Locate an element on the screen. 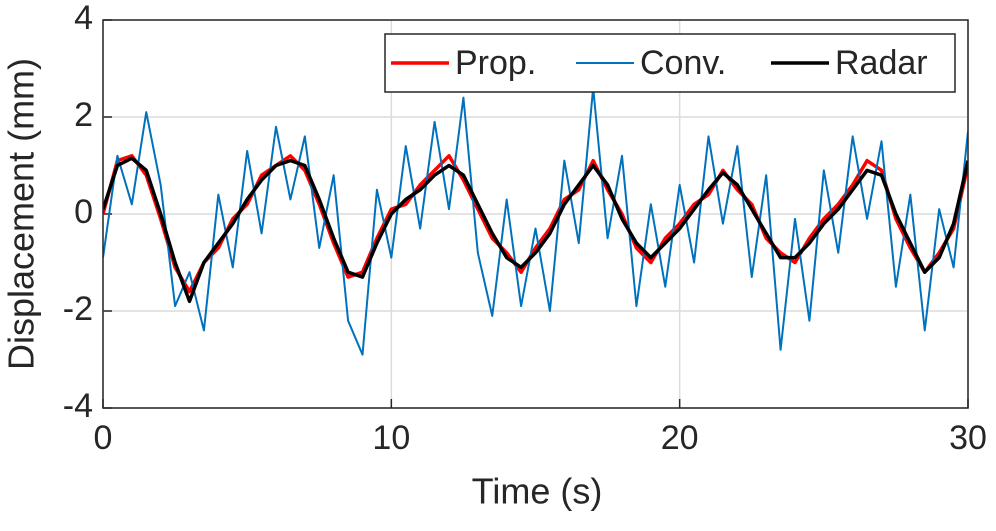 The height and width of the screenshot is (531, 996). x-tick-label: 30 is located at coordinates (968, 438).